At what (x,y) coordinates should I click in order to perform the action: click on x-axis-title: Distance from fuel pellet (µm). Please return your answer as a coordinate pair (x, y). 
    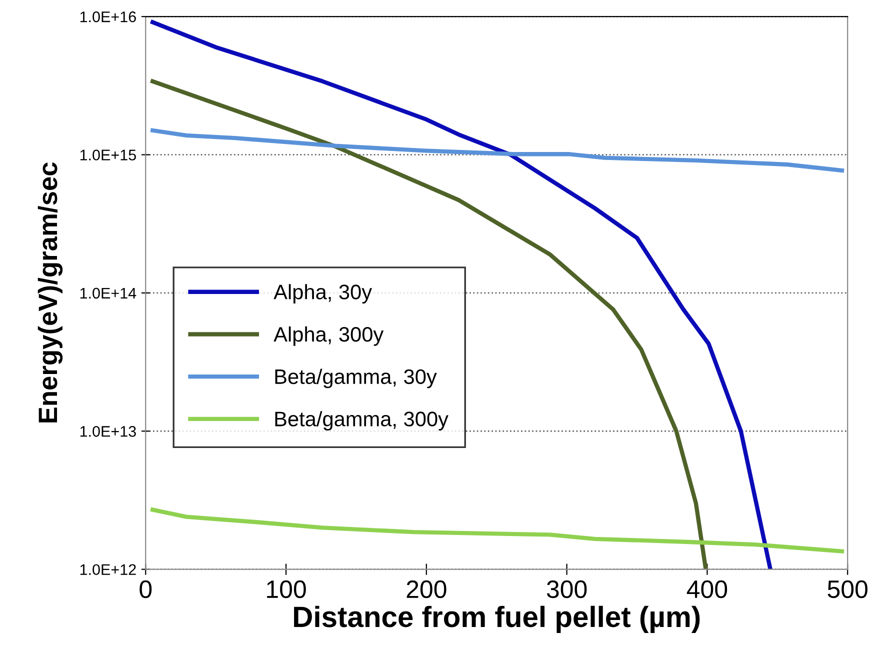
    Looking at the image, I should click on (497, 620).